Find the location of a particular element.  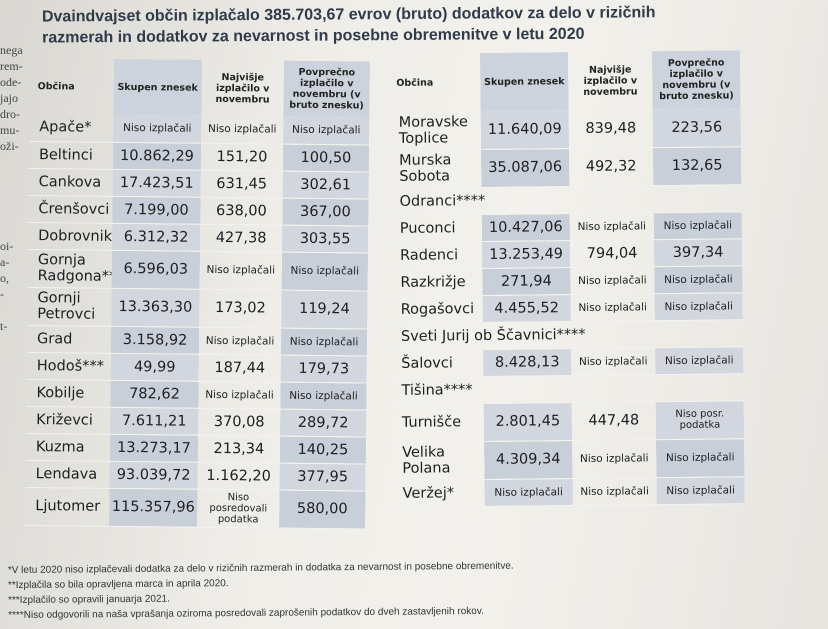

municipality-cell: Dobrovnik is located at coordinates (70, 235).